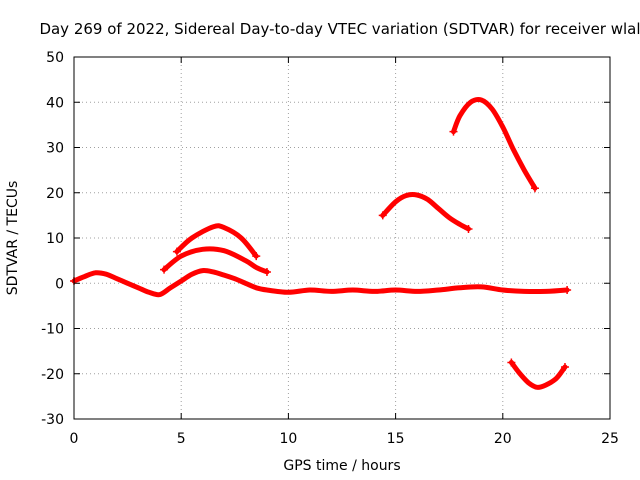 The width and height of the screenshot is (640, 480). What do you see at coordinates (503, 439) in the screenshot?
I see `x-tick-label: 20` at bounding box center [503, 439].